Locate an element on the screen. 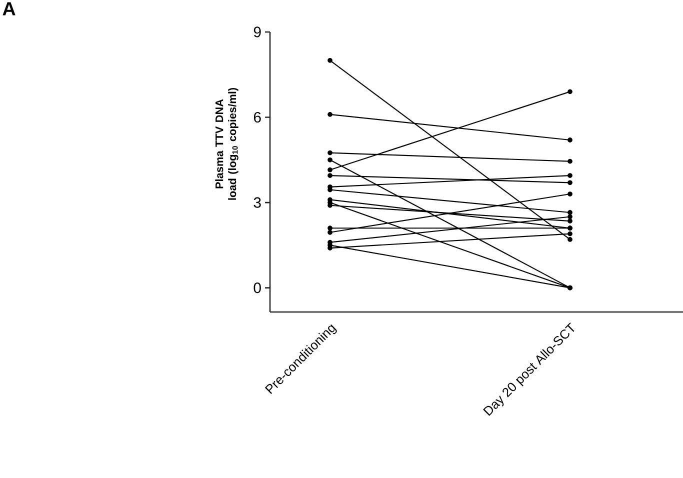 The width and height of the screenshot is (683, 478). y-tick-label: 3 is located at coordinates (257, 202).